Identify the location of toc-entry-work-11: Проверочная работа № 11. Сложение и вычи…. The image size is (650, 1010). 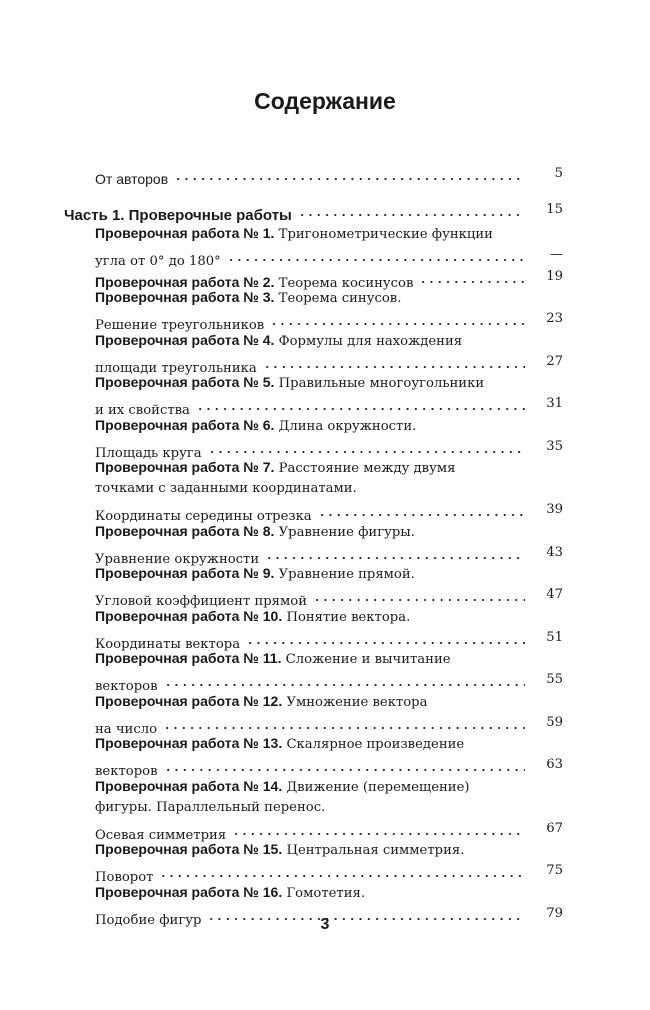
(329, 671).